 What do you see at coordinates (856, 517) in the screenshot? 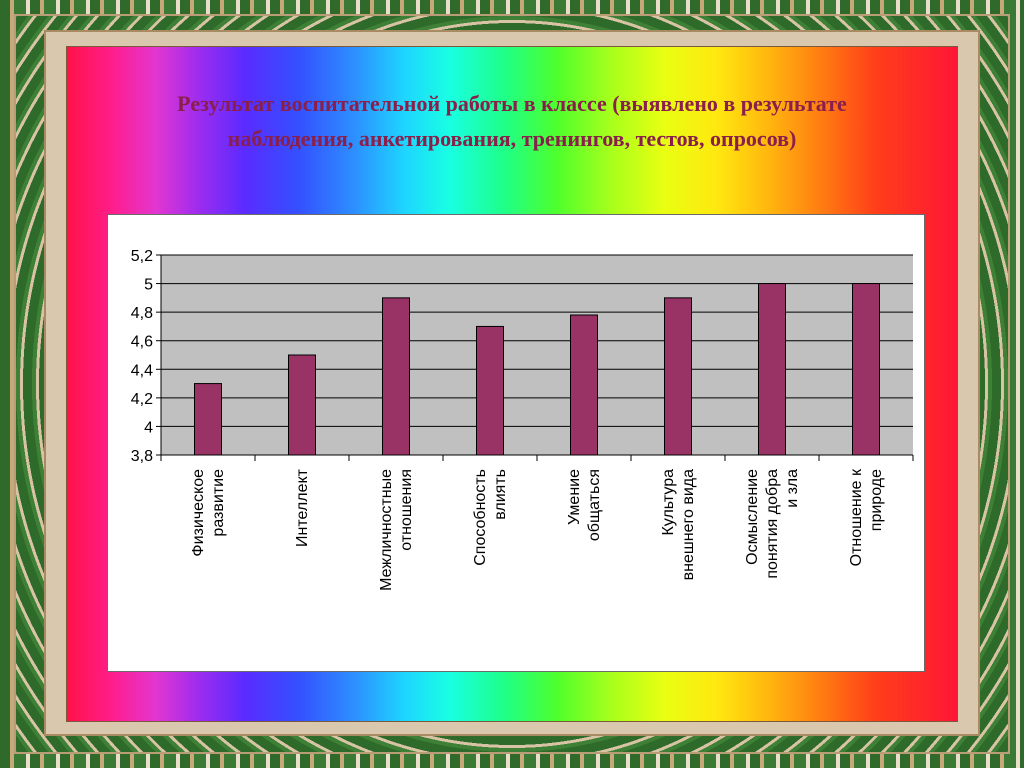
I see `x-tick-label-line: Отношение к` at bounding box center [856, 517].